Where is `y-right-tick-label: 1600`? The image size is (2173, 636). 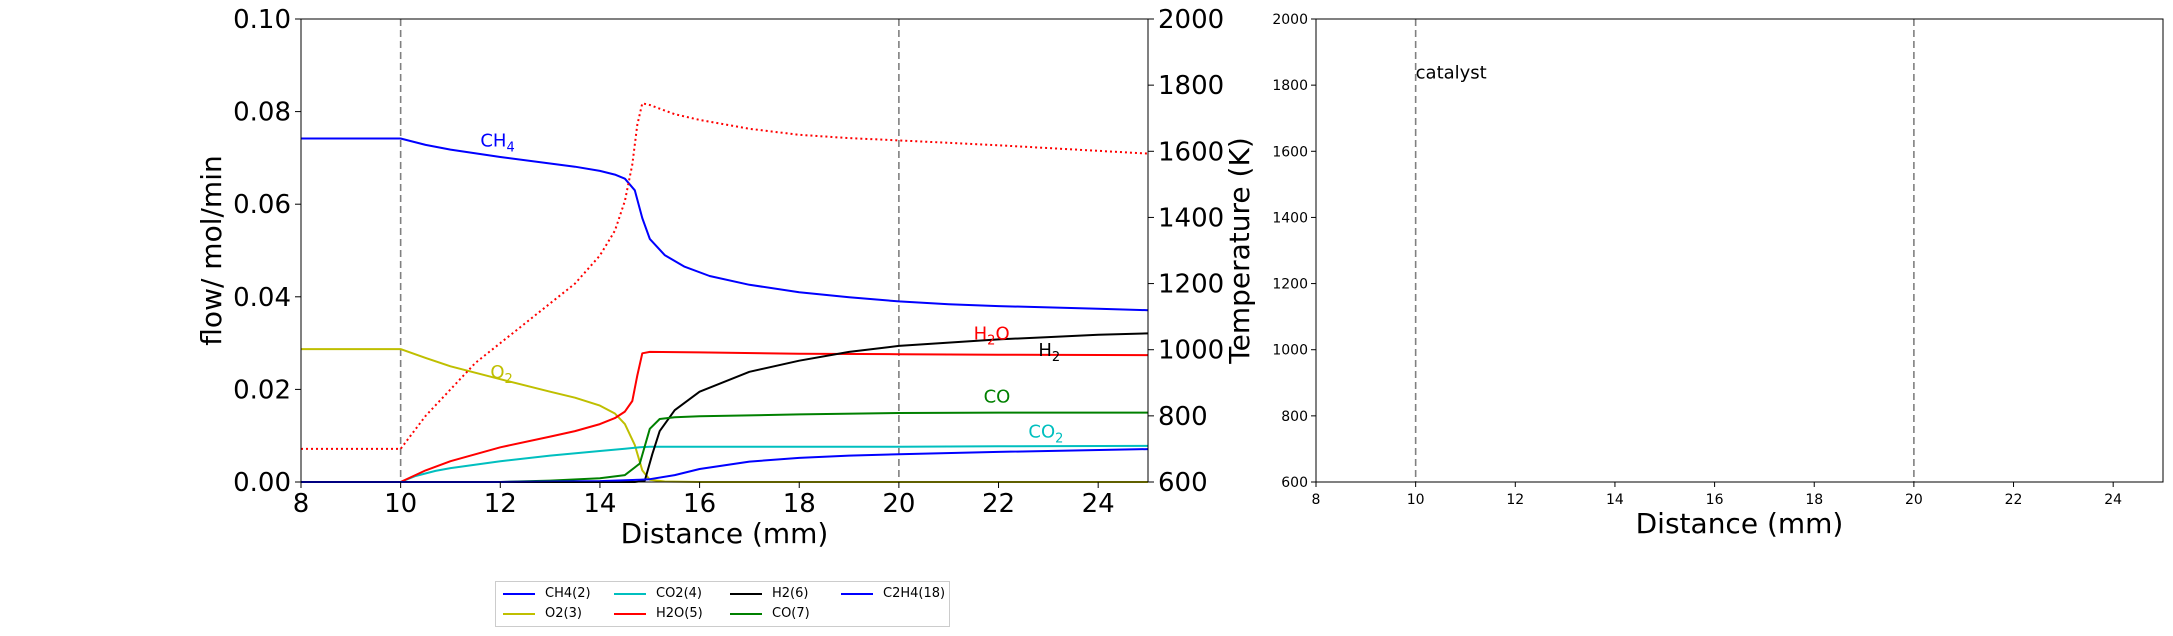
y-right-tick-label: 1600 is located at coordinates (1191, 152).